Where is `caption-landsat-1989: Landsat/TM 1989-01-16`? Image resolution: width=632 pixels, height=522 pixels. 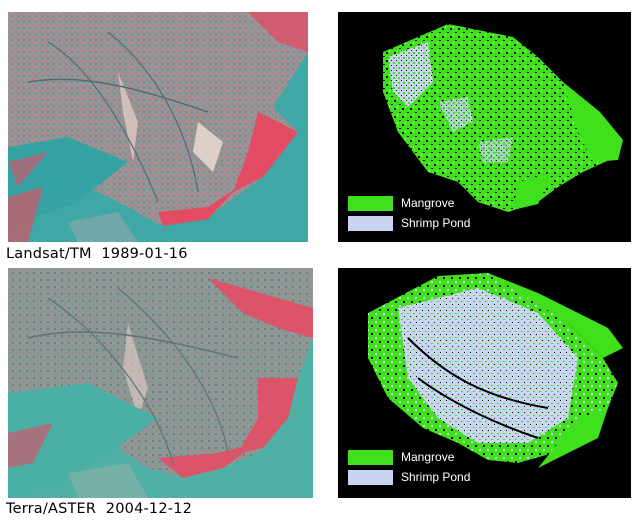 caption-landsat-1989: Landsat/TM 1989-01-16 is located at coordinates (97, 254).